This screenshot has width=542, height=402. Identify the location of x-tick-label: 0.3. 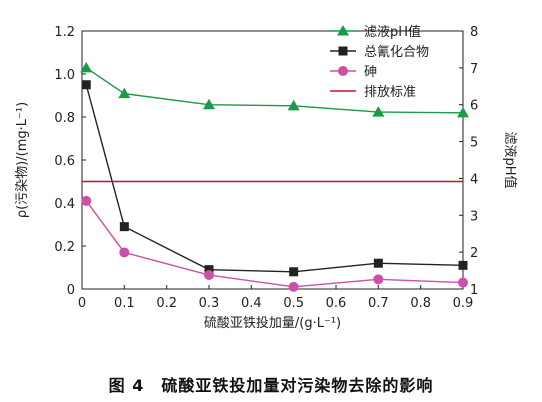
(209, 303).